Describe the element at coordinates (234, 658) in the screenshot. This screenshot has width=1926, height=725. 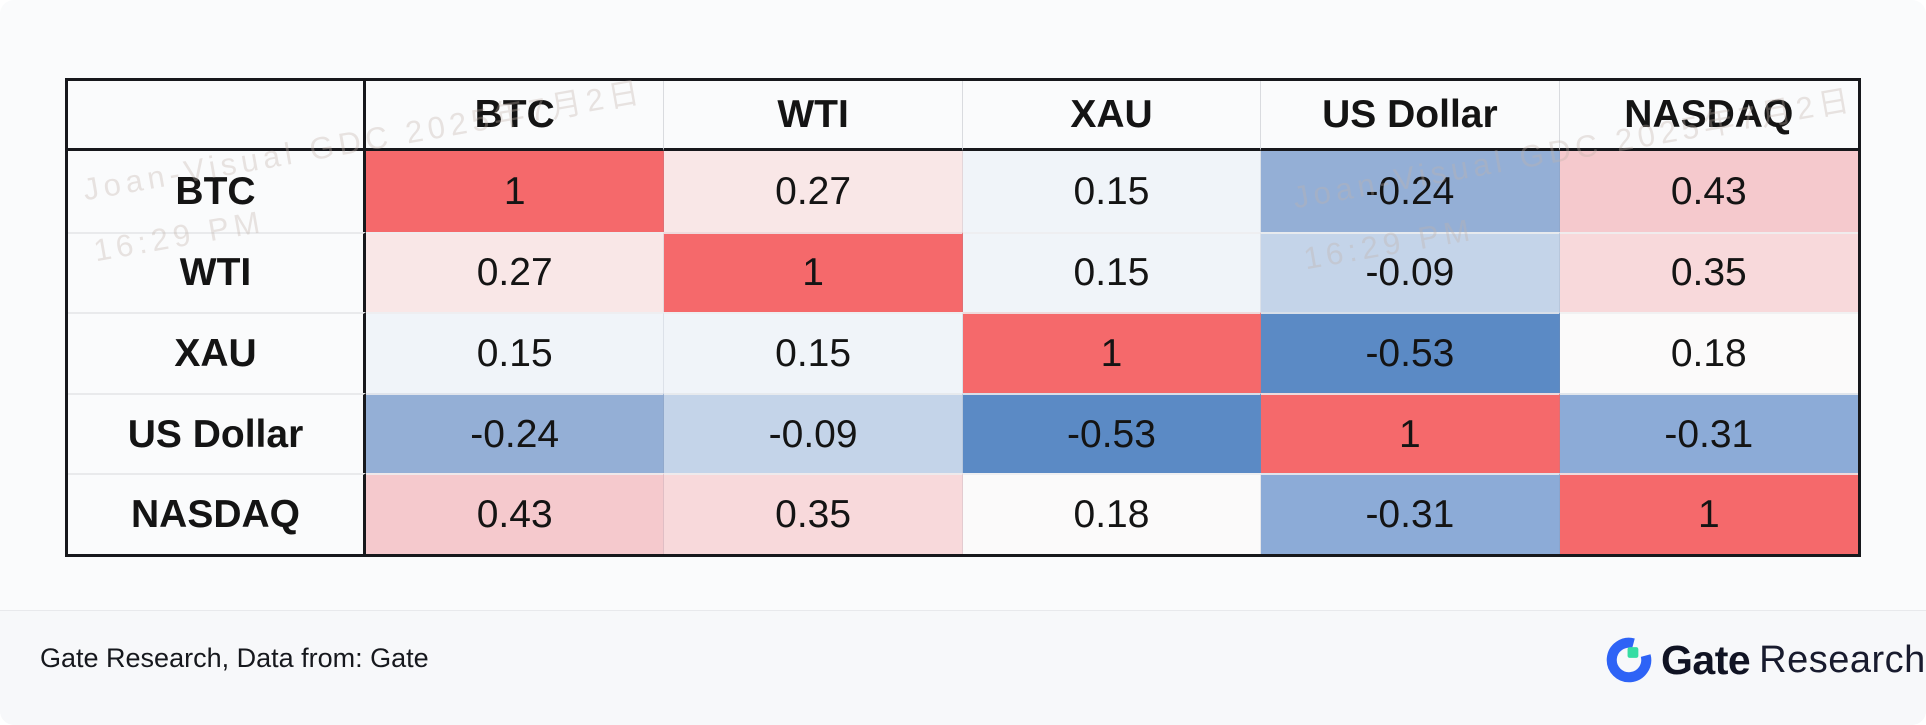
I see `source-note: Gate Research, Data from: Gate` at that location.